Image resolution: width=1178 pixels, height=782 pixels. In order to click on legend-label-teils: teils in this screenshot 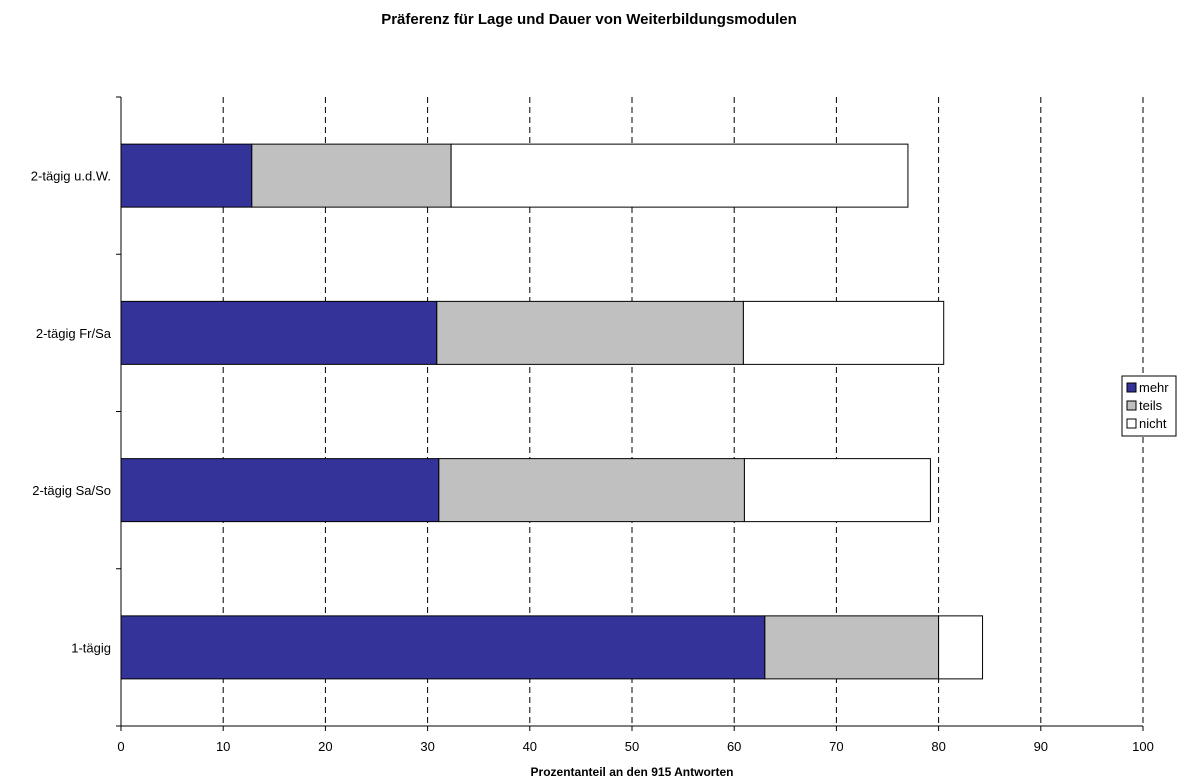, I will do `click(1151, 405)`.